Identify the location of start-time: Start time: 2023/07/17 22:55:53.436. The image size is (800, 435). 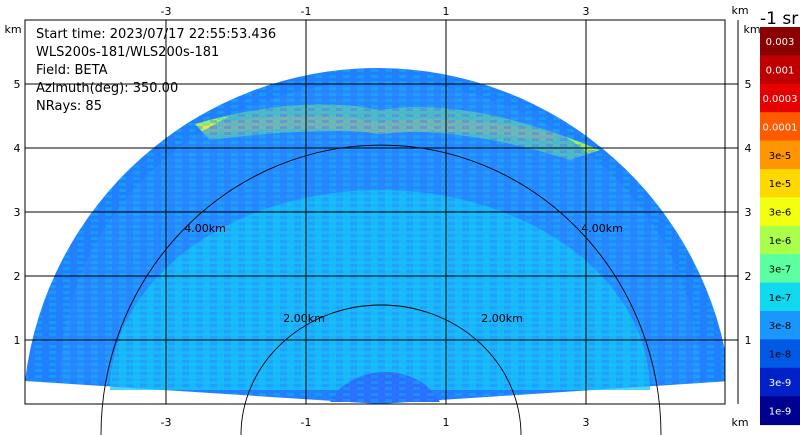
(156, 34).